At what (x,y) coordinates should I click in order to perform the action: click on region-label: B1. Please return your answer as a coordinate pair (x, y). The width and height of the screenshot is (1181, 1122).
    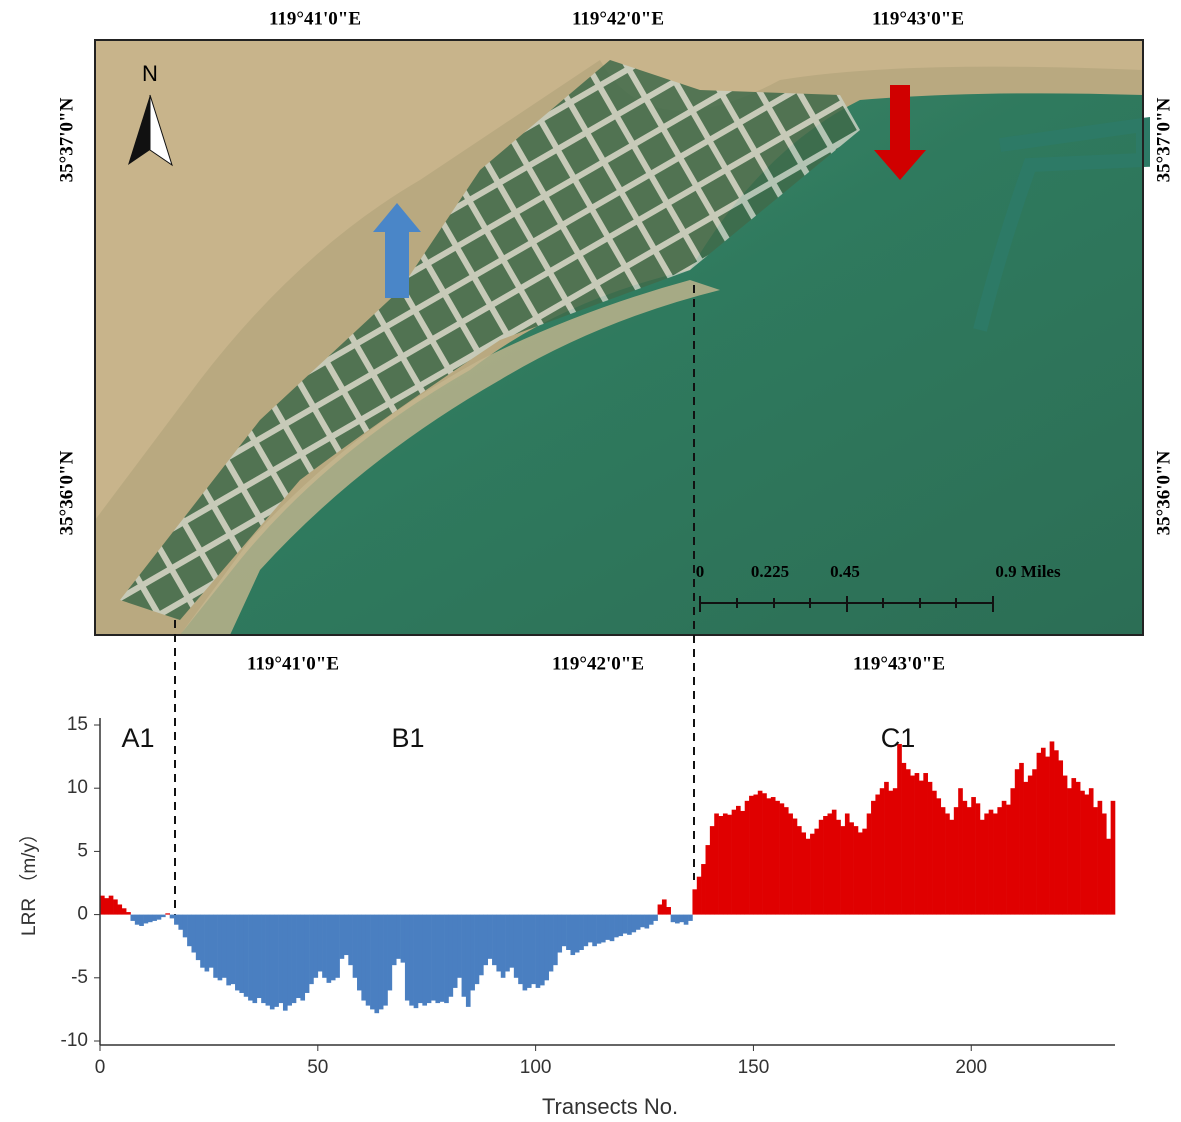
    Looking at the image, I should click on (407, 738).